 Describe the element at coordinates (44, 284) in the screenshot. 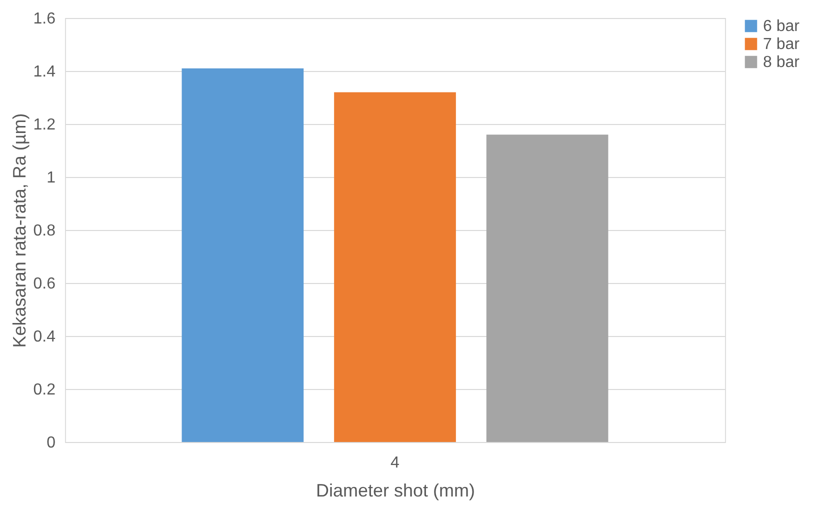

I see `y-tick-label: 0.6` at that location.